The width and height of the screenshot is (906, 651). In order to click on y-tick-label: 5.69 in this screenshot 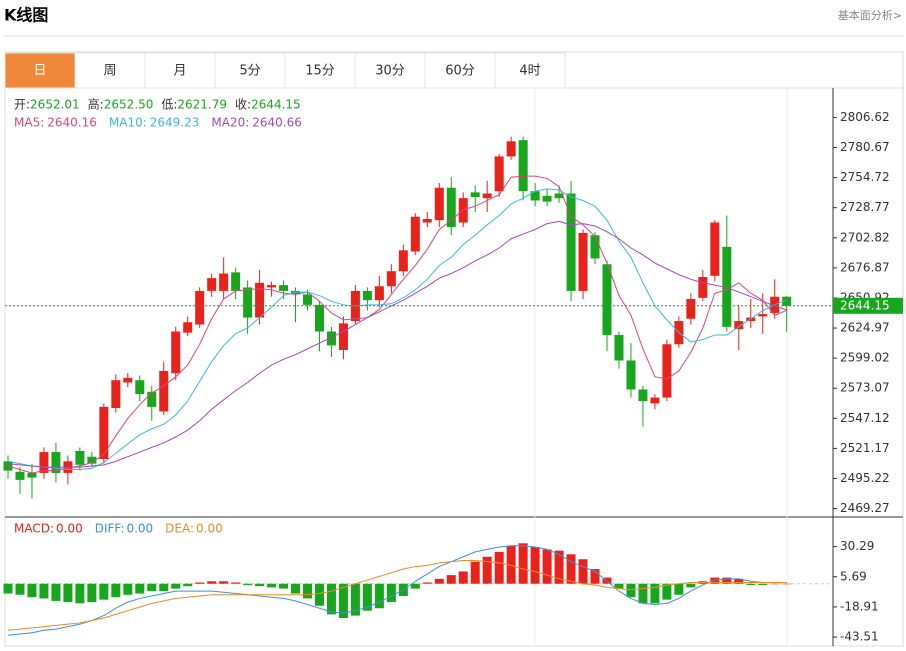, I will do `click(853, 576)`.